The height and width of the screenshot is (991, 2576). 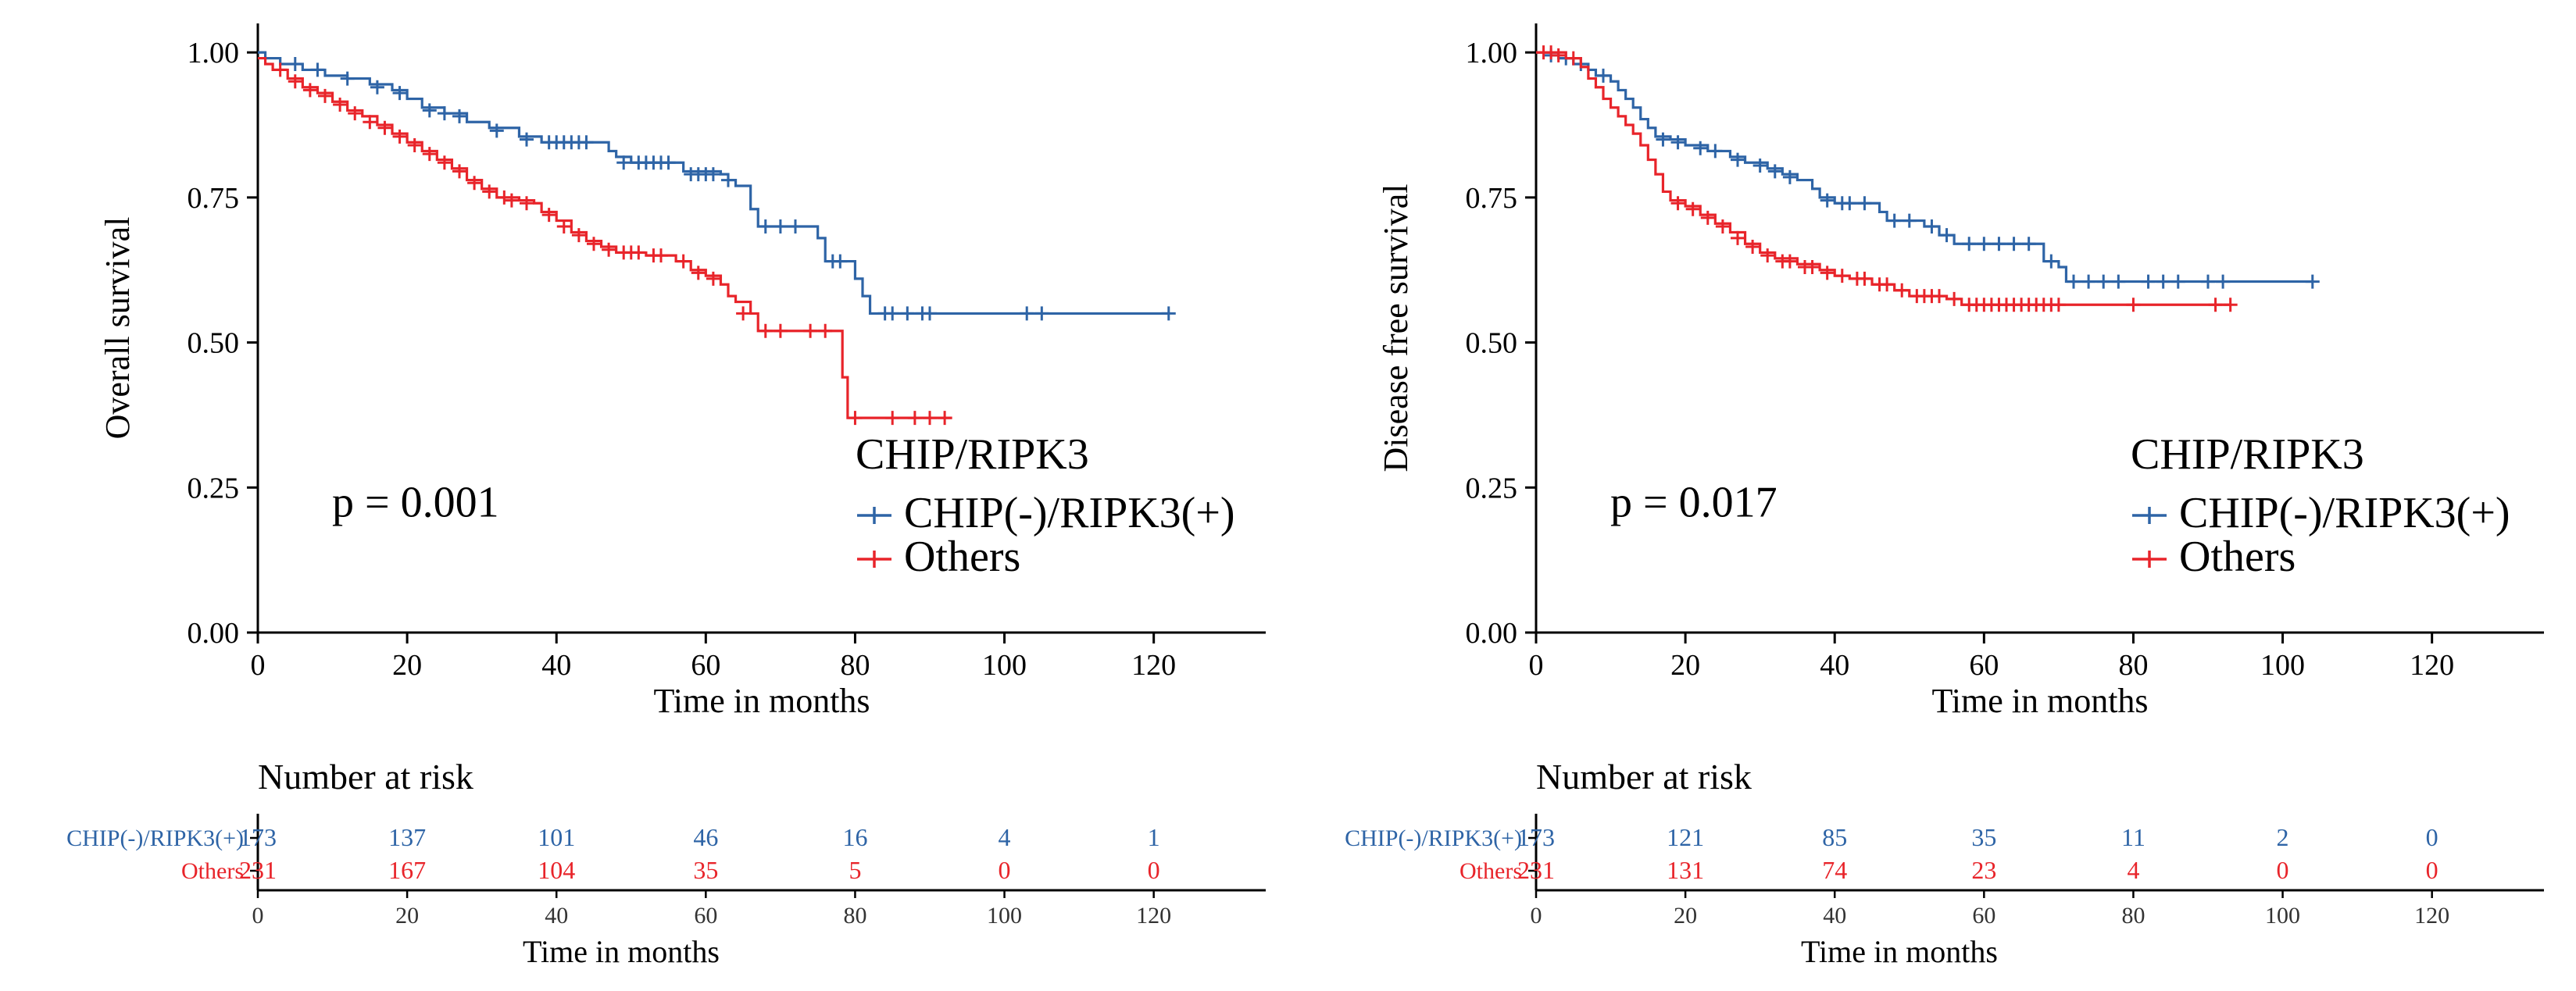 I want to click on risk-count: 2, so click(x=2283, y=837).